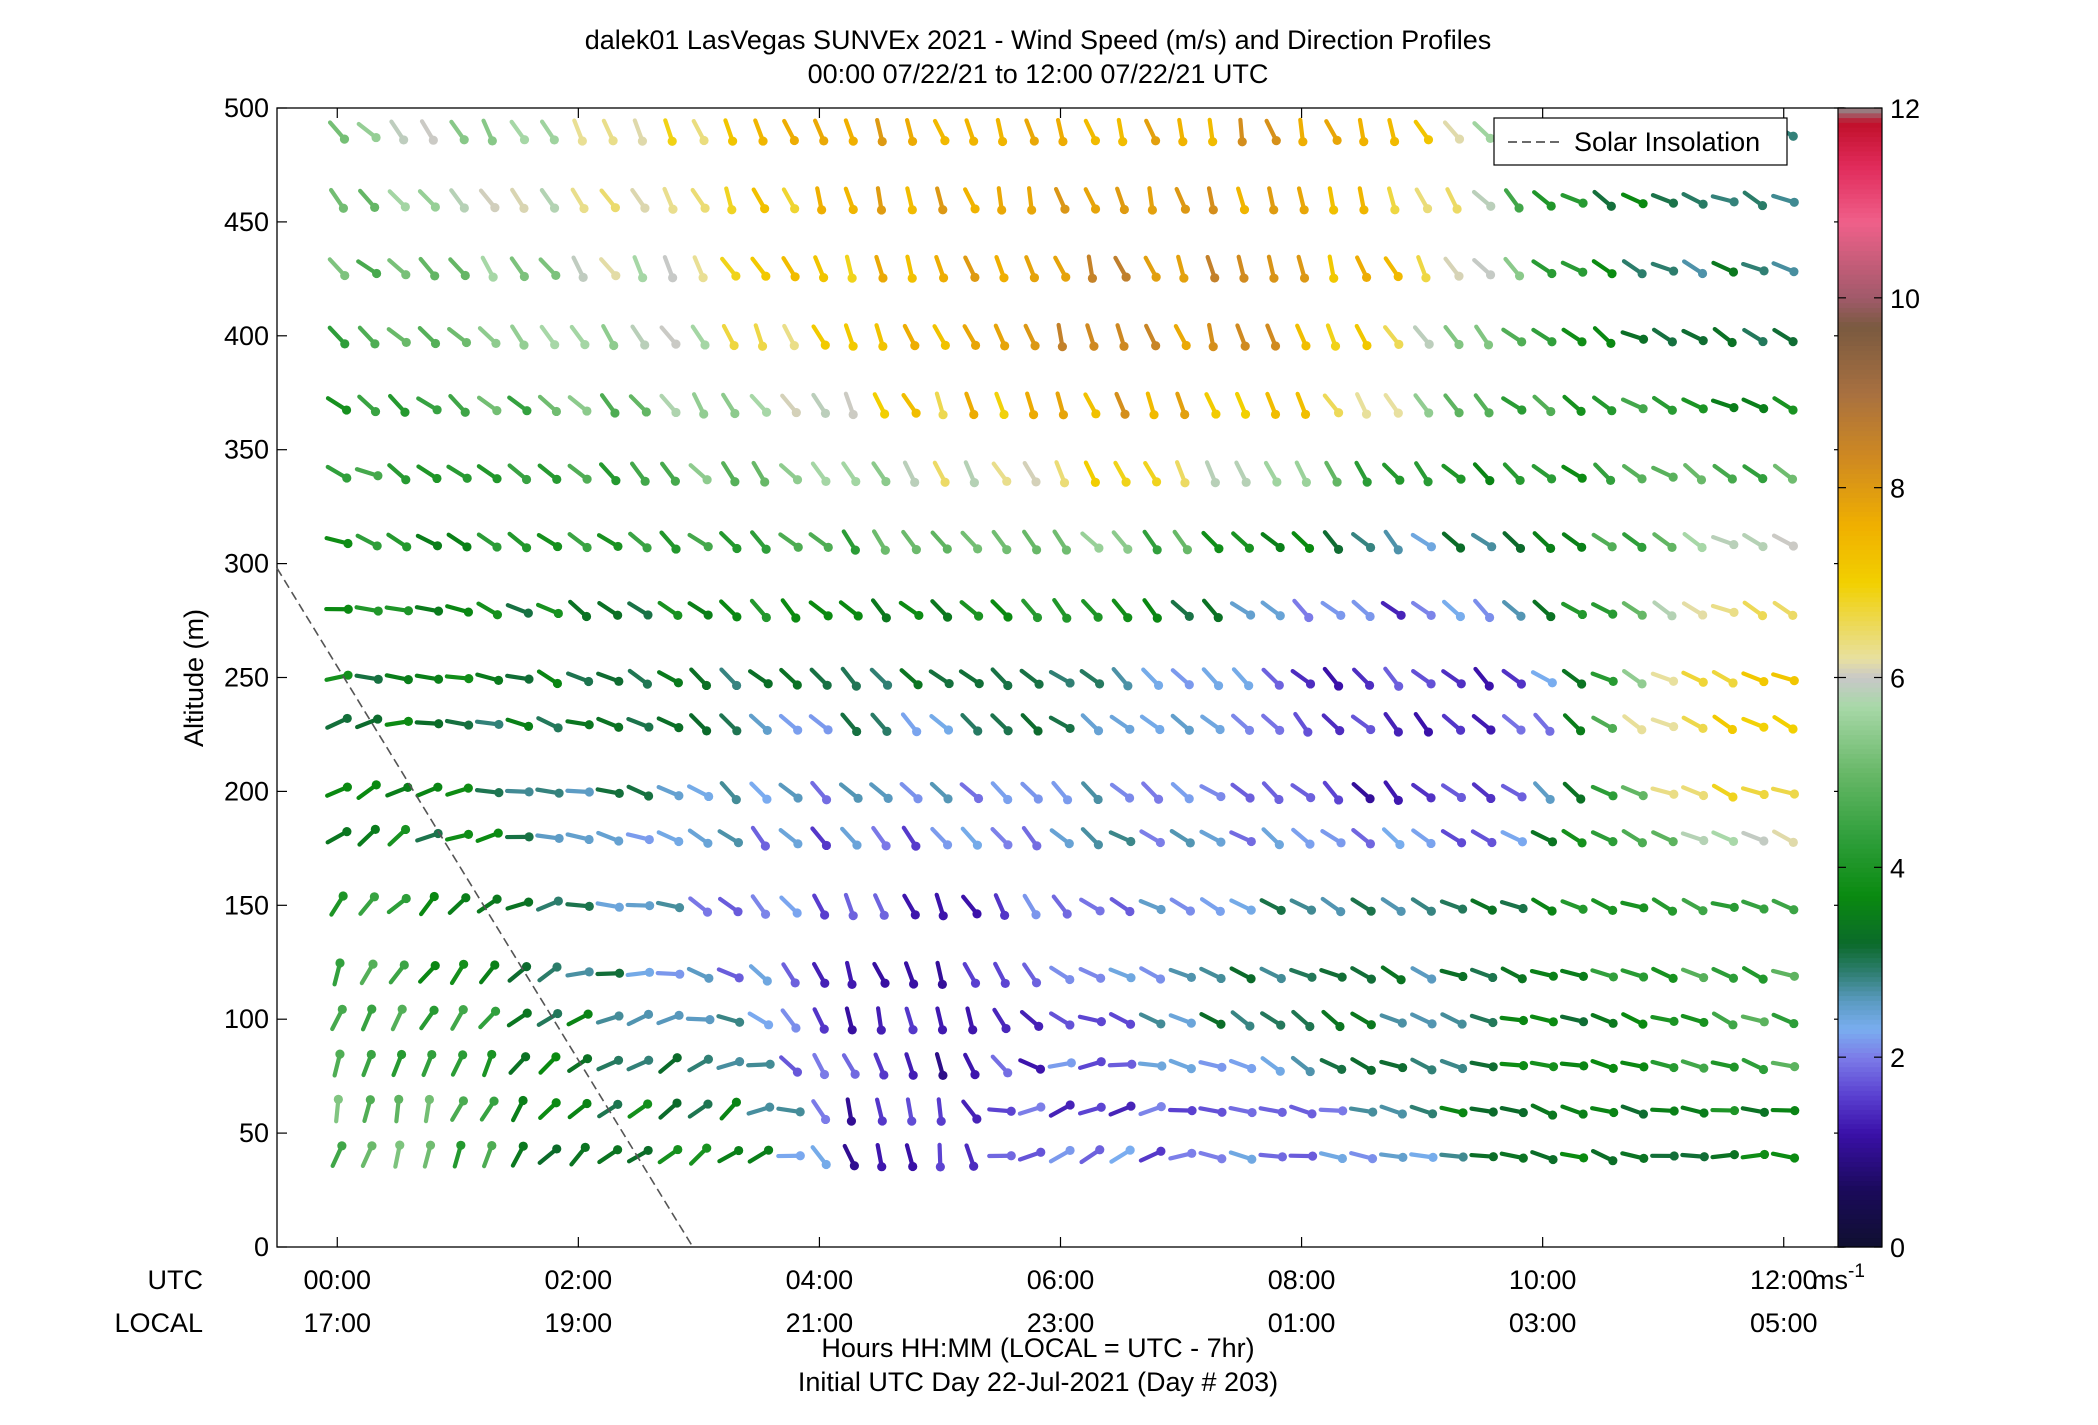 The image size is (2098, 1425). Describe the element at coordinates (485, 907) in the screenshot. I see `solar-insolation-line` at that location.